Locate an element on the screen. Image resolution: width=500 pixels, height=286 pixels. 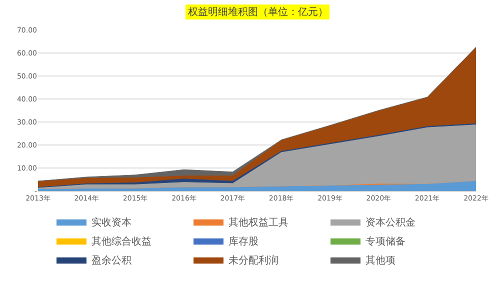
legend-label: 其他权益工具 is located at coordinates (258, 222).